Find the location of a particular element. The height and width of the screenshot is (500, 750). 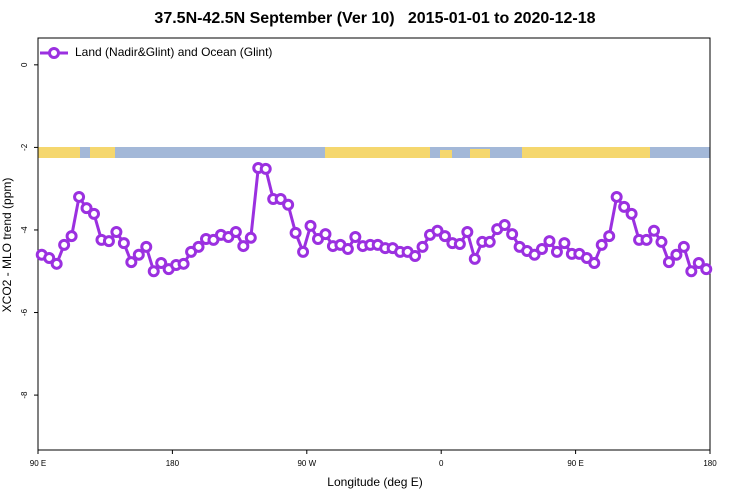

land-ocean-strip is located at coordinates (374, 152).